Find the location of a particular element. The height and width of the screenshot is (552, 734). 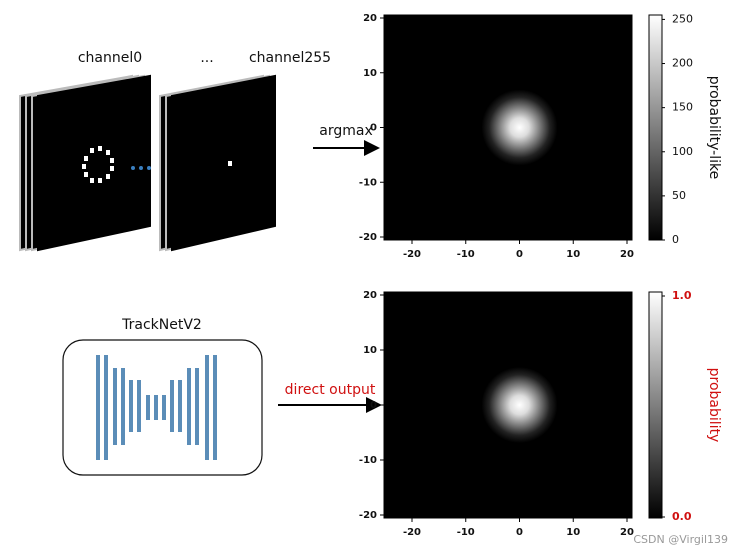

colorbar-tick-label: 100 is located at coordinates (682, 151).